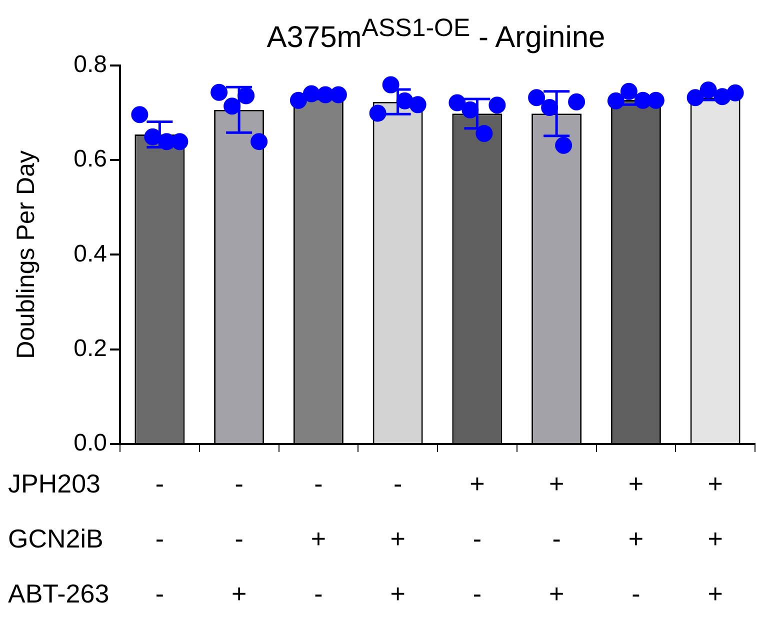 This screenshot has width=772, height=625. I want to click on y-axis-title: Doublings Per Day, so click(26, 254).